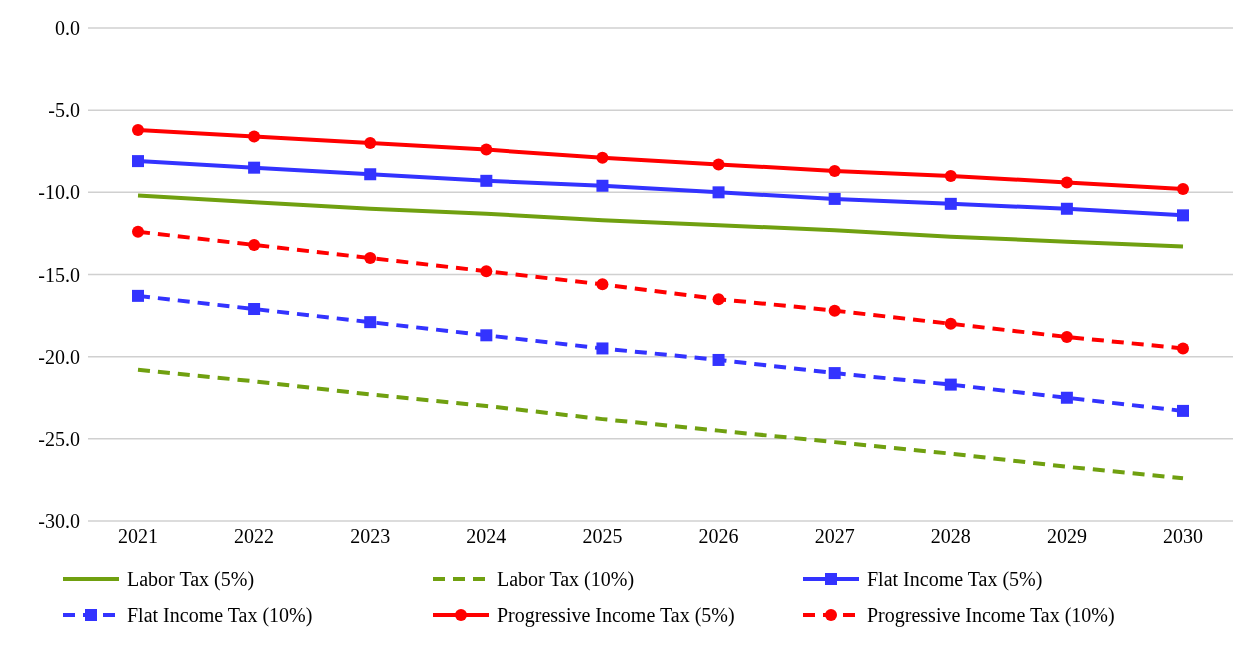 The width and height of the screenshot is (1251, 649). I want to click on y-tick-label: -30.0, so click(59, 521).